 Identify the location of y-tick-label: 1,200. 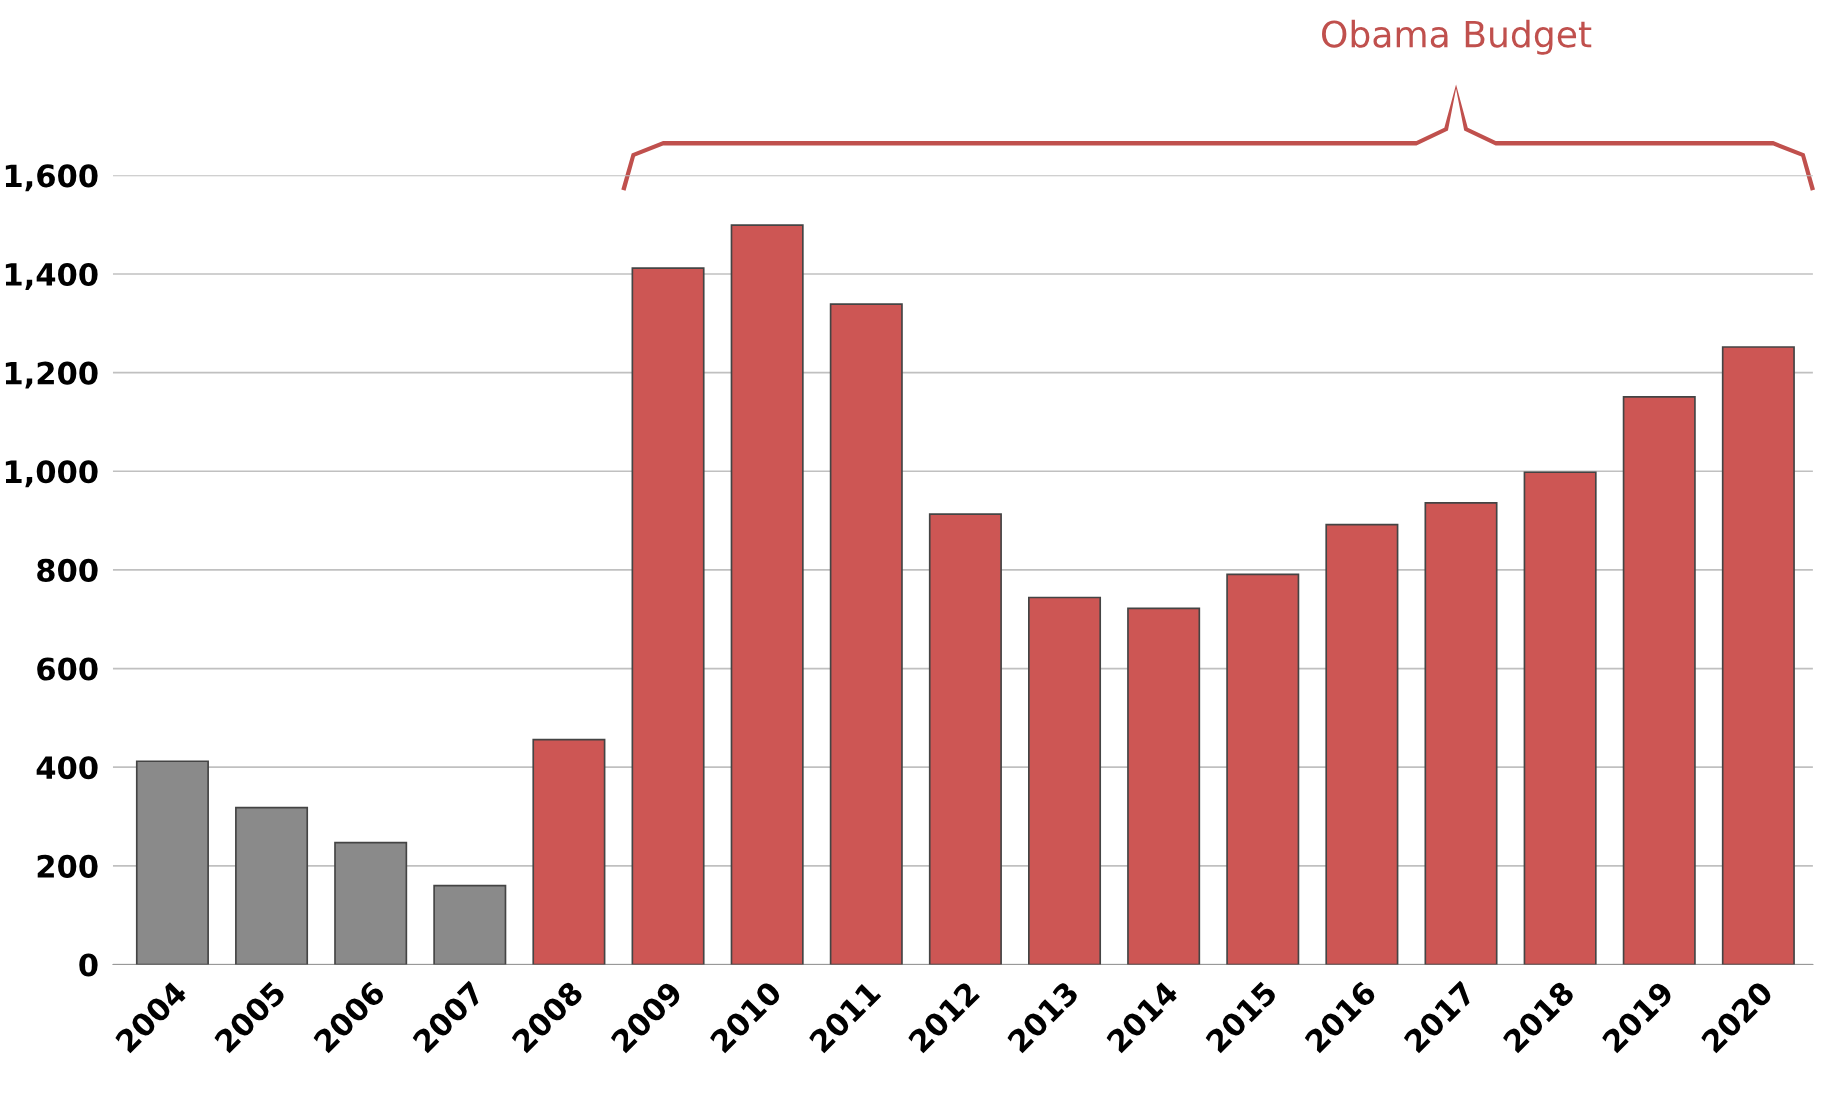
(51, 375).